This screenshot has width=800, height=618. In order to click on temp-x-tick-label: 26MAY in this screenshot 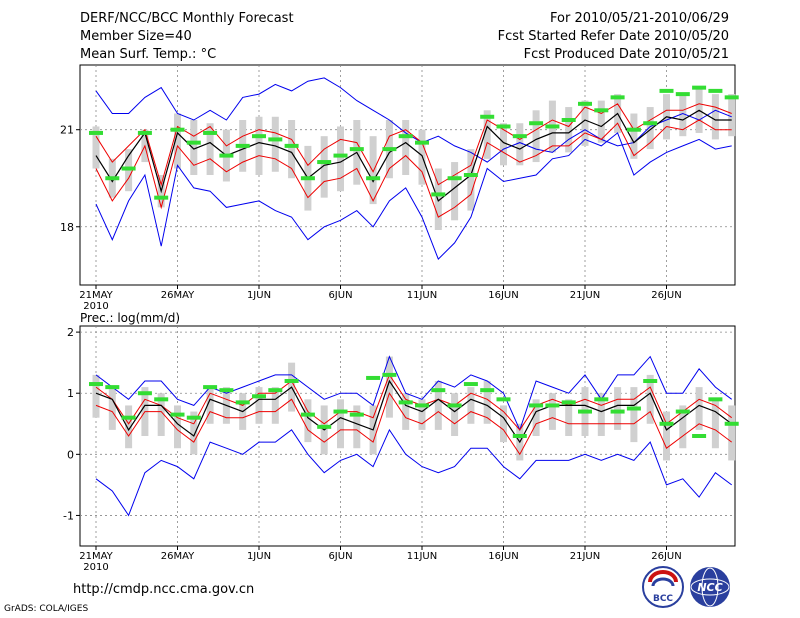, I will do `click(178, 295)`.